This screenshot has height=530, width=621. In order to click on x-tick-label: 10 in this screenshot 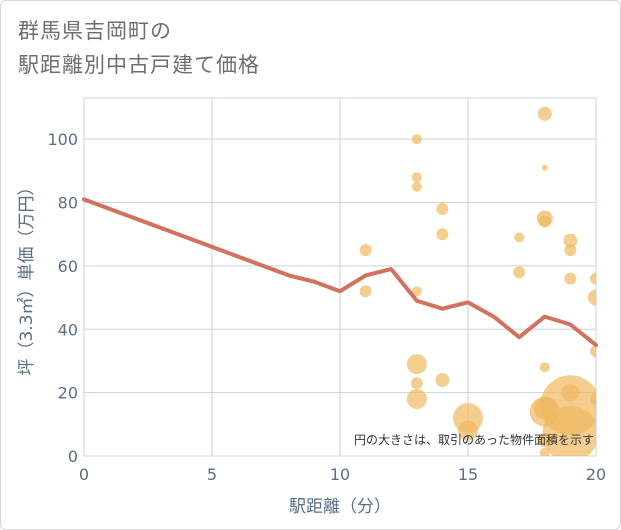, I will do `click(340, 474)`.